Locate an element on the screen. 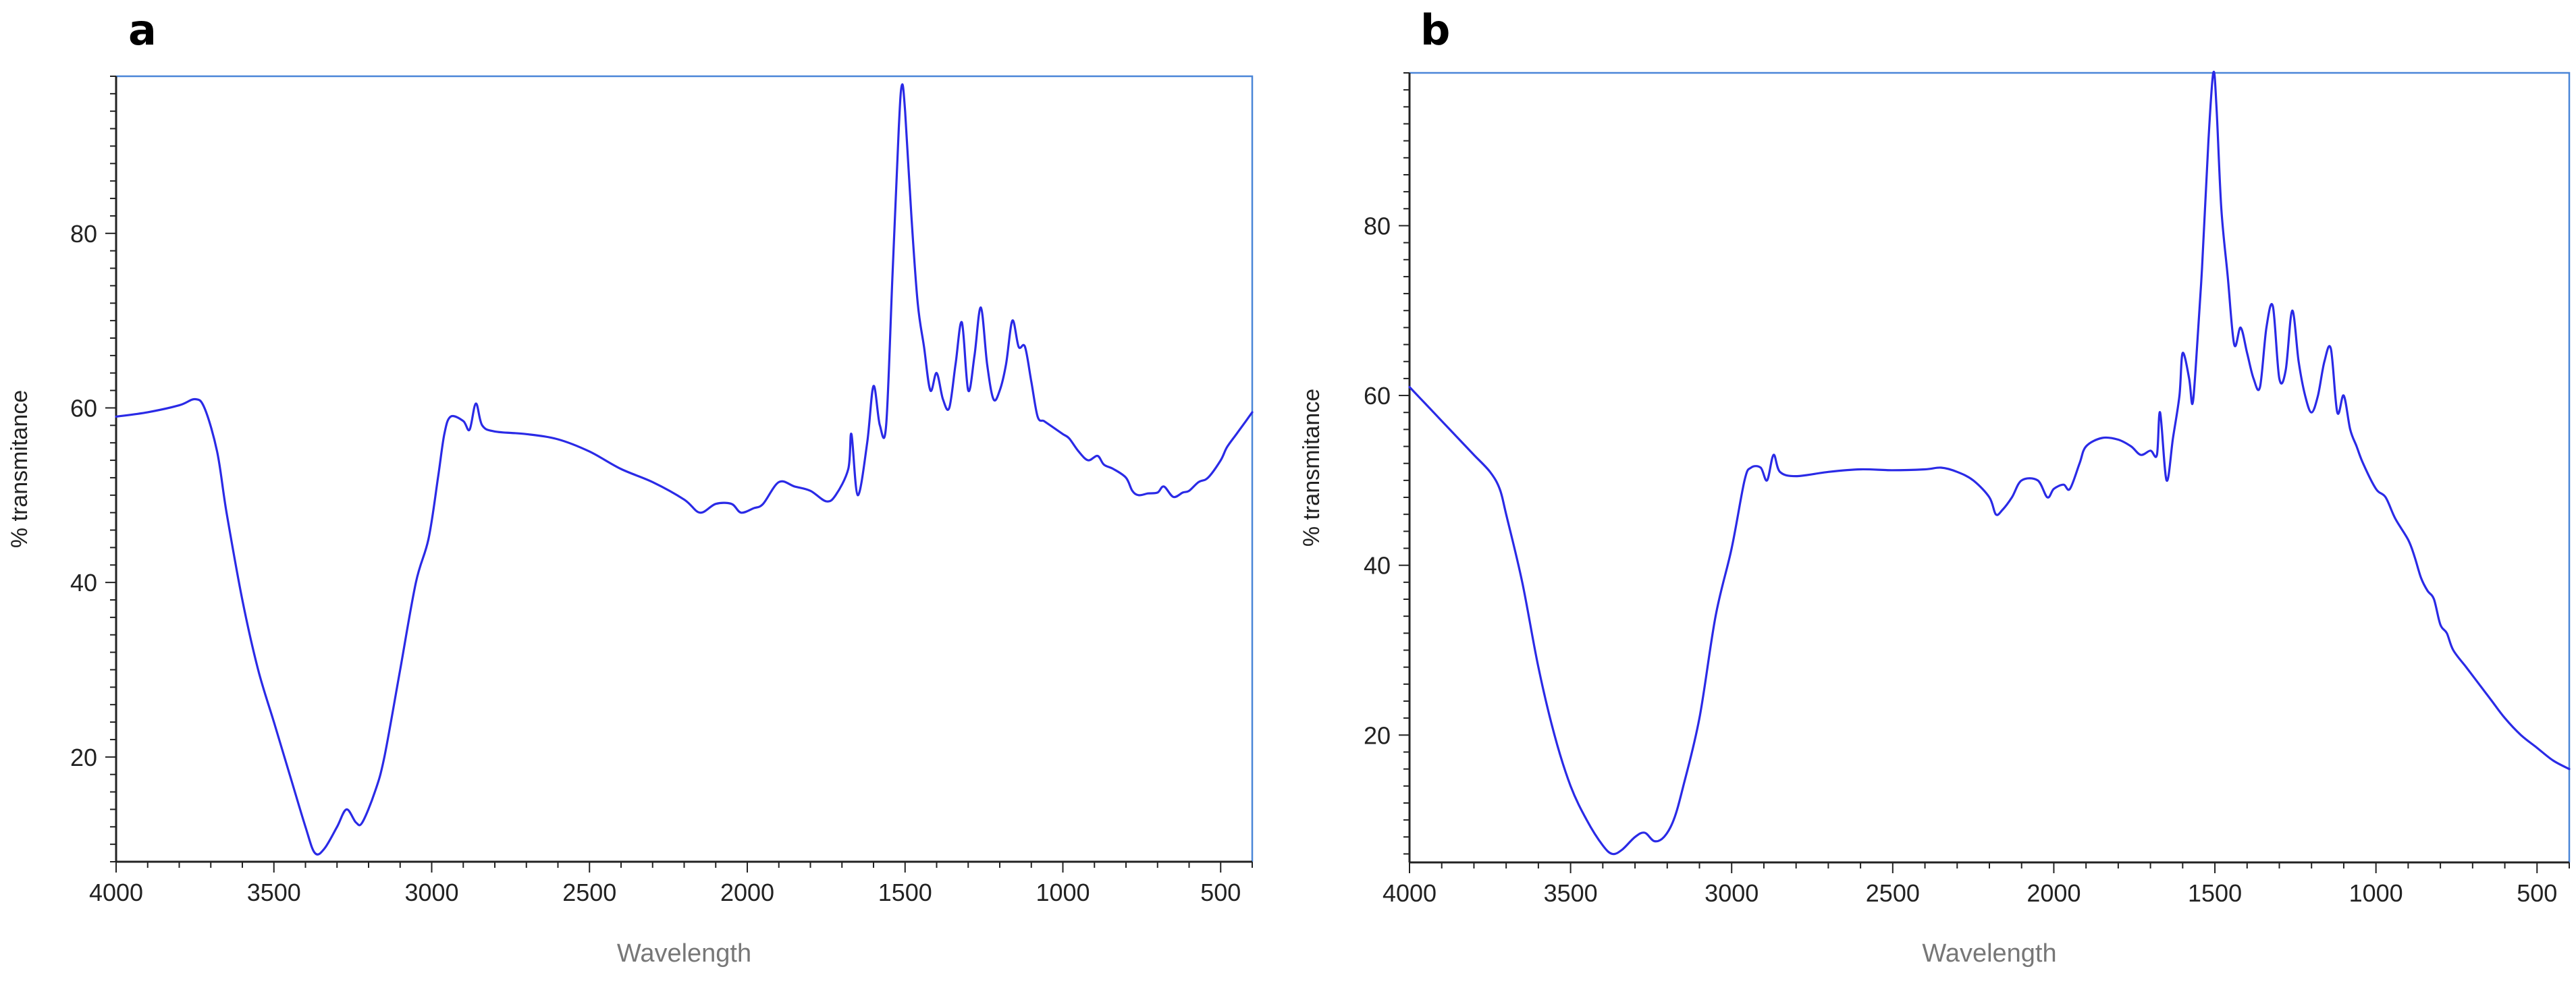 The image size is (2576, 994). y-tick-label-a: 20 is located at coordinates (84, 757).